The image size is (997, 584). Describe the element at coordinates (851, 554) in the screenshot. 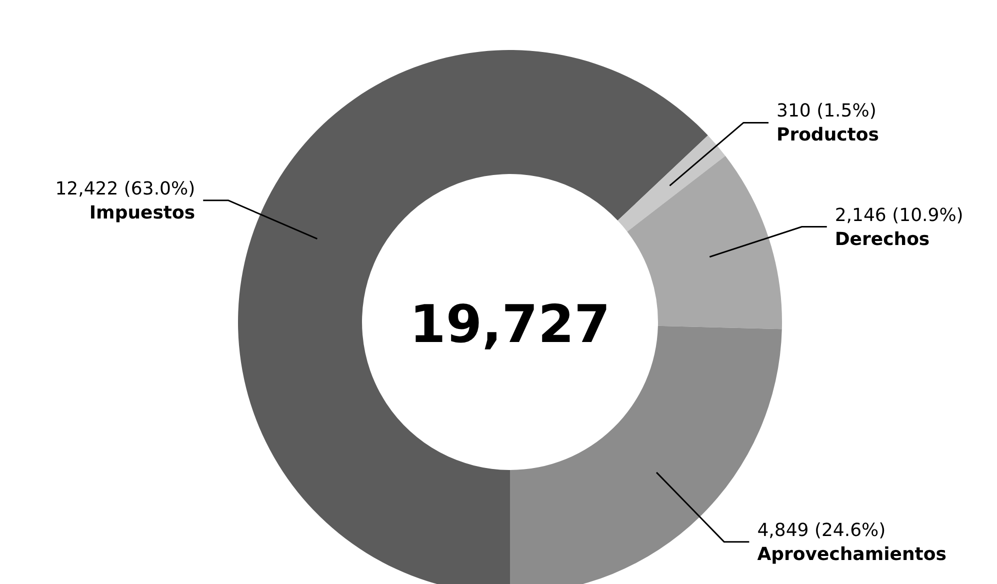

I see `slice-label: Aprovechamientos` at that location.